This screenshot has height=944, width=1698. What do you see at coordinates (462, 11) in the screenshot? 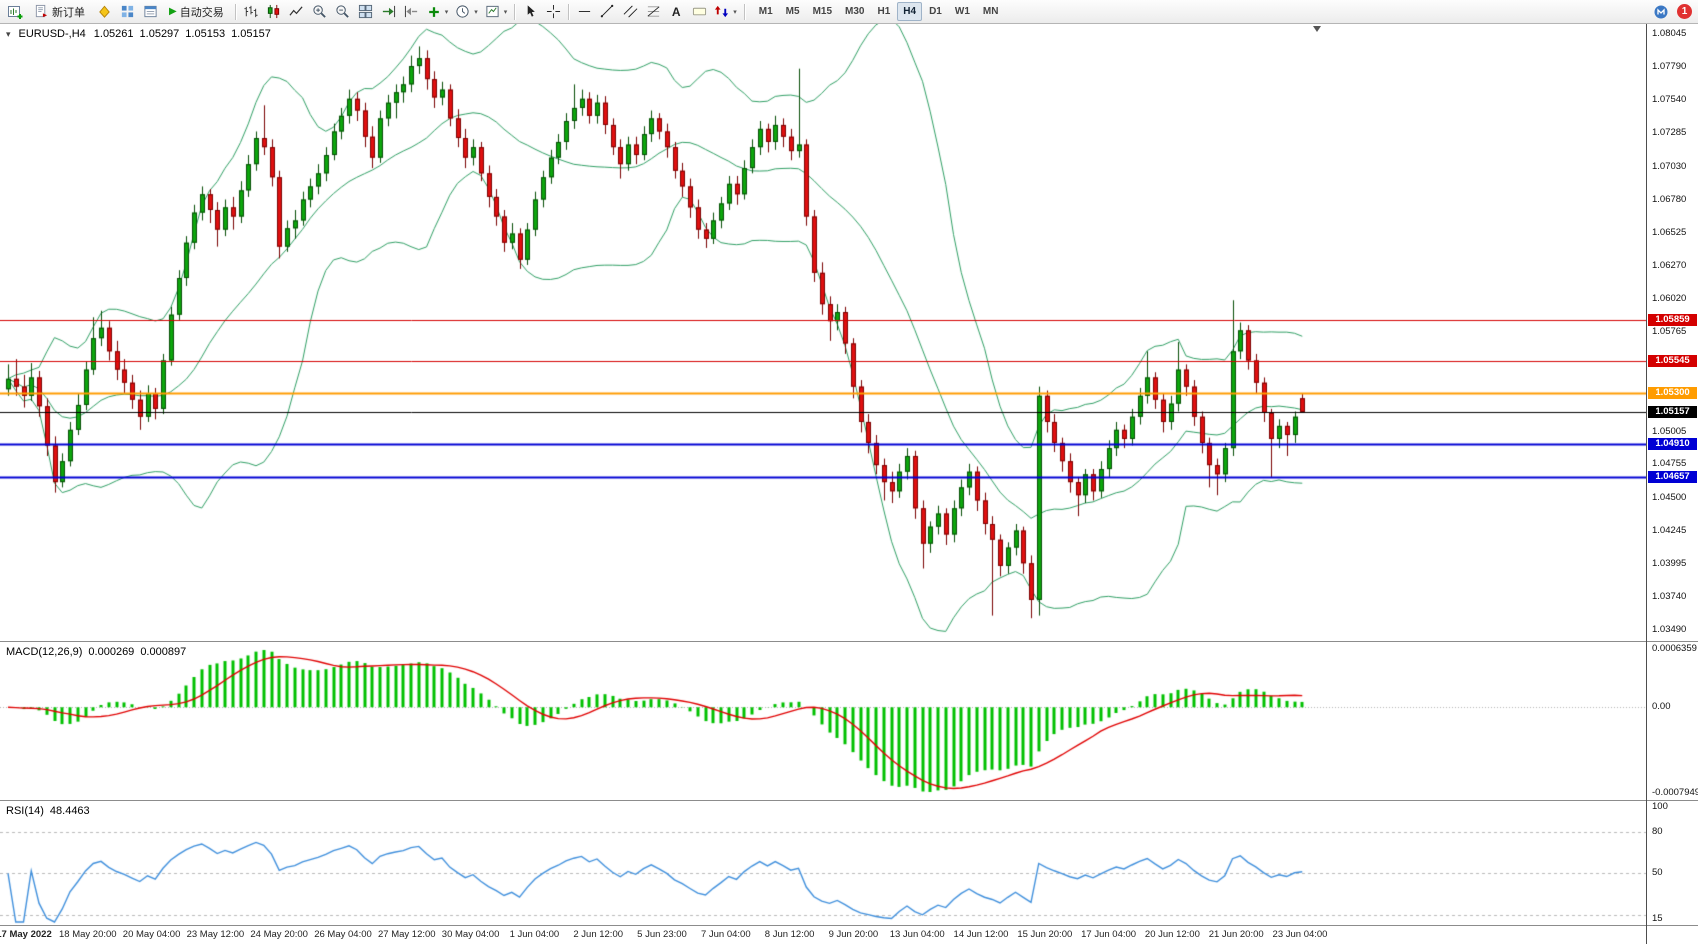
I see `clock-icon` at bounding box center [462, 11].